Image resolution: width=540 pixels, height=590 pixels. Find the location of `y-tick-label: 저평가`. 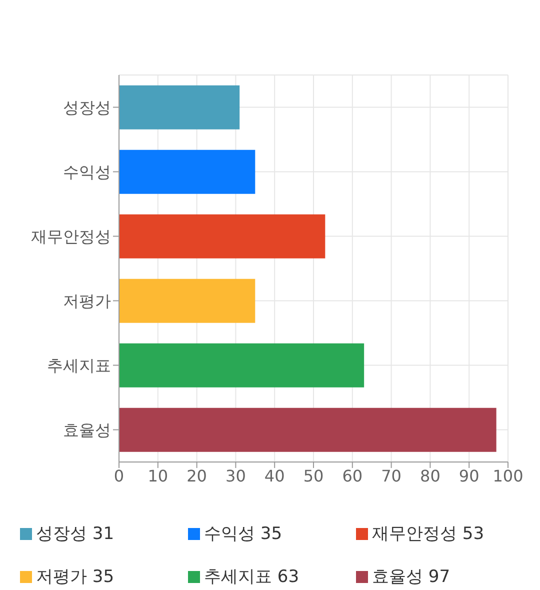

y-tick-label: 저평가 is located at coordinates (87, 300).